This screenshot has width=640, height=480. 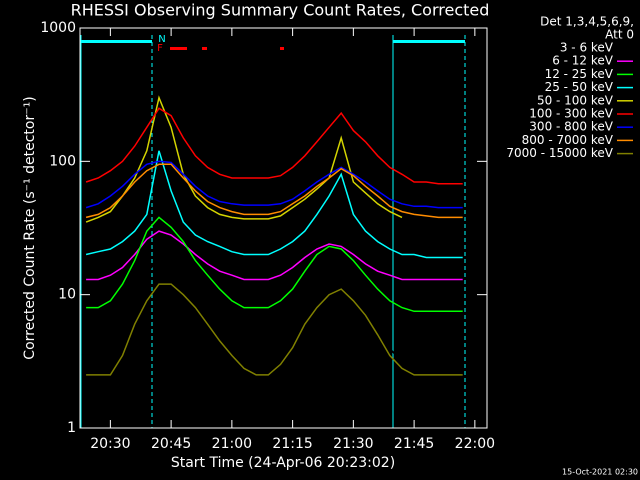 I want to click on x-tick-label: 20:30, so click(x=110, y=444).